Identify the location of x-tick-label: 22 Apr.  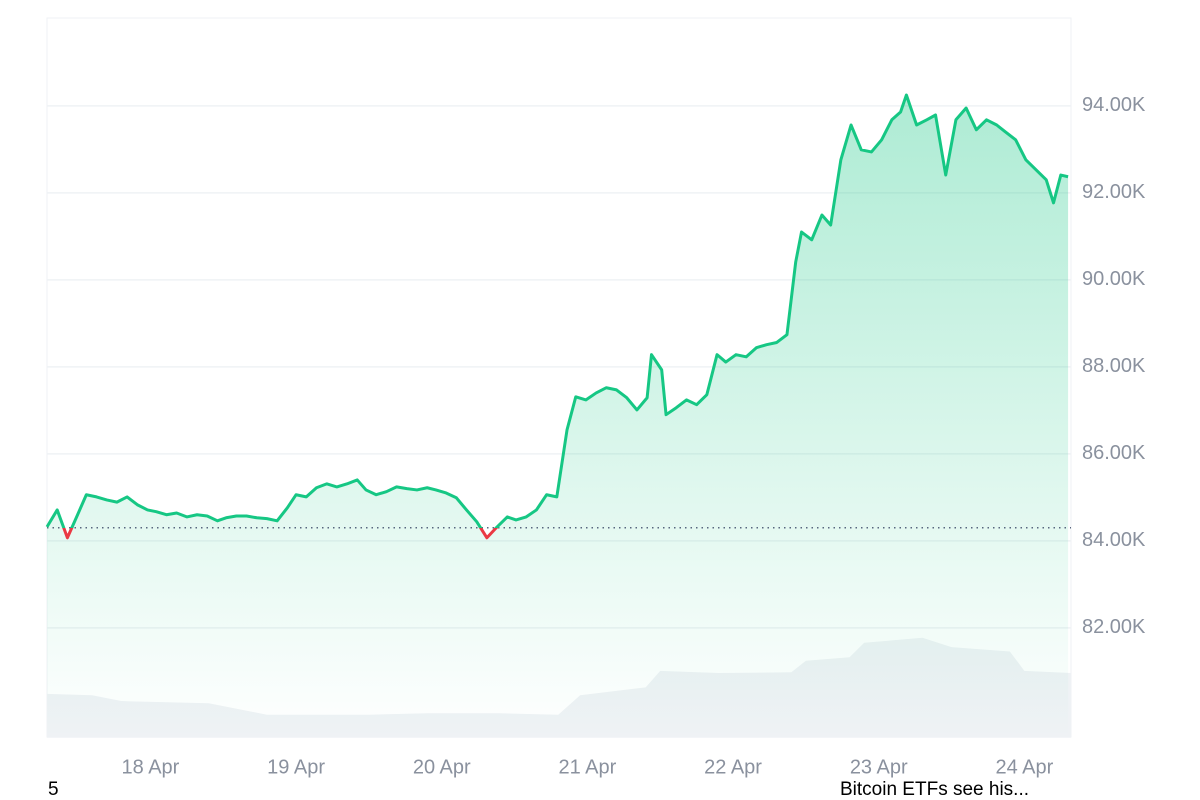
(733, 767).